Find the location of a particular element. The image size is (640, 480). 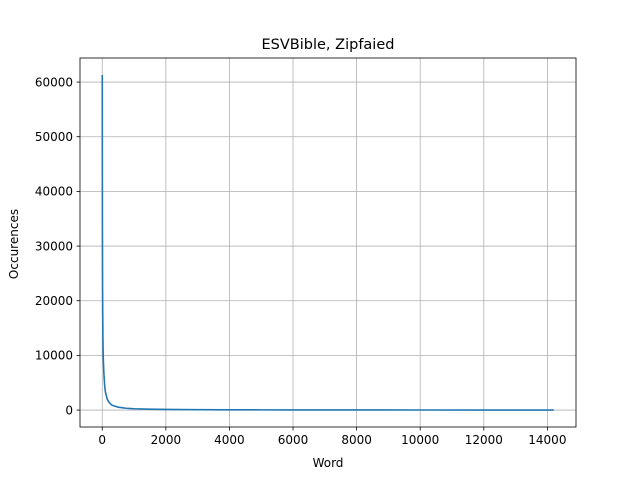

y-axis: 0 10000 20000 30000 40000 50000 60000 is located at coordinates (57, 246).